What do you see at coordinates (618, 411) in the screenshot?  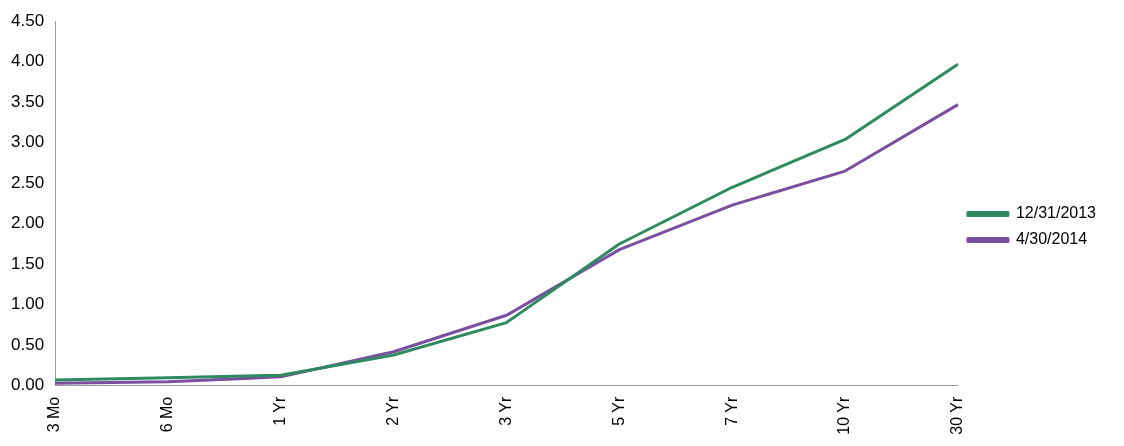 I see `x-tick-label: 5 Yr` at bounding box center [618, 411].